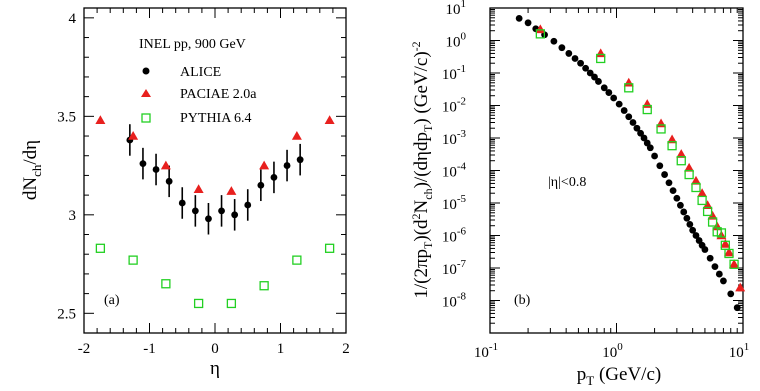  I want to click on panel-b-label: (b), so click(522, 300).